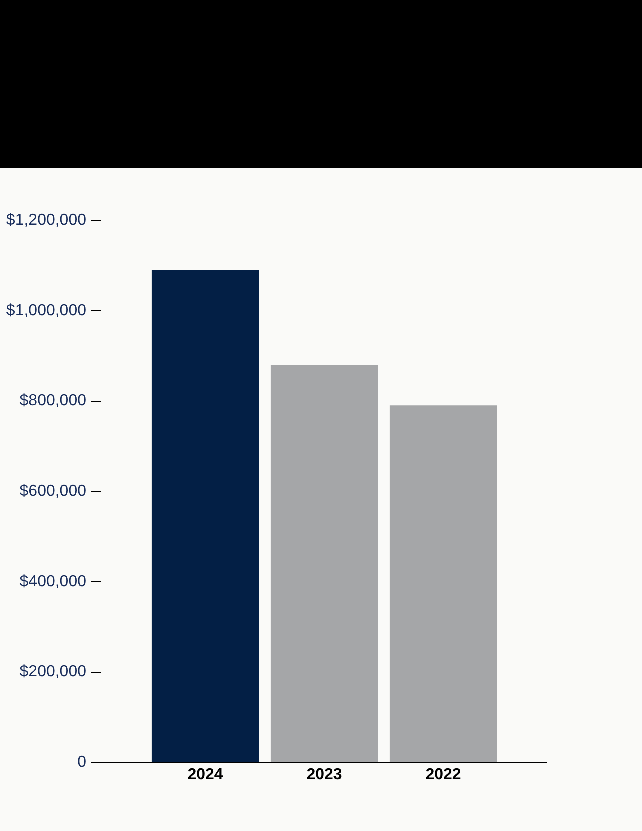 This screenshot has width=642, height=831. What do you see at coordinates (53, 672) in the screenshot?
I see `y-tick-label: $200,000` at bounding box center [53, 672].